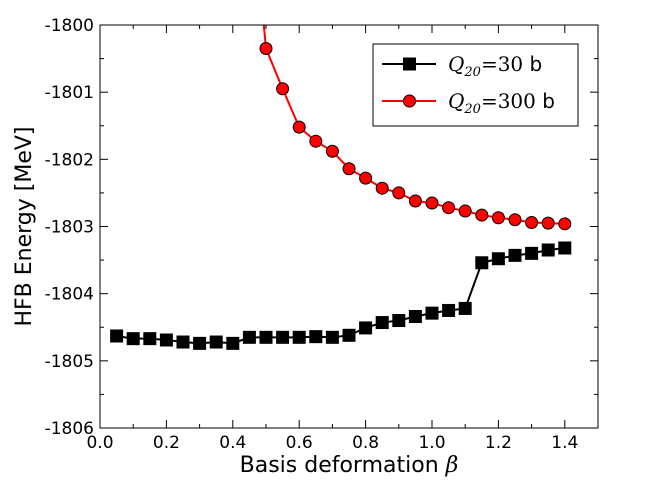  I want to click on x-tick-label: 1.4, so click(564, 443).